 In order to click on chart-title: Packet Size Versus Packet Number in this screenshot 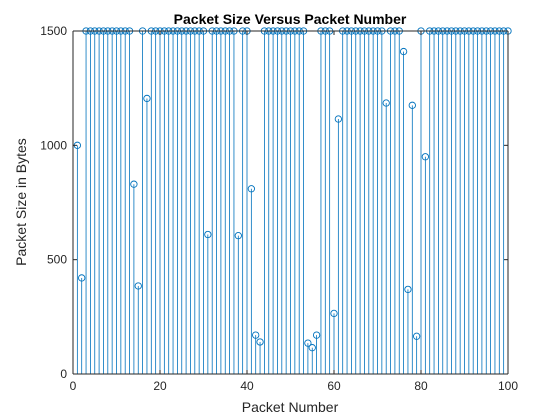, I will do `click(290, 19)`.